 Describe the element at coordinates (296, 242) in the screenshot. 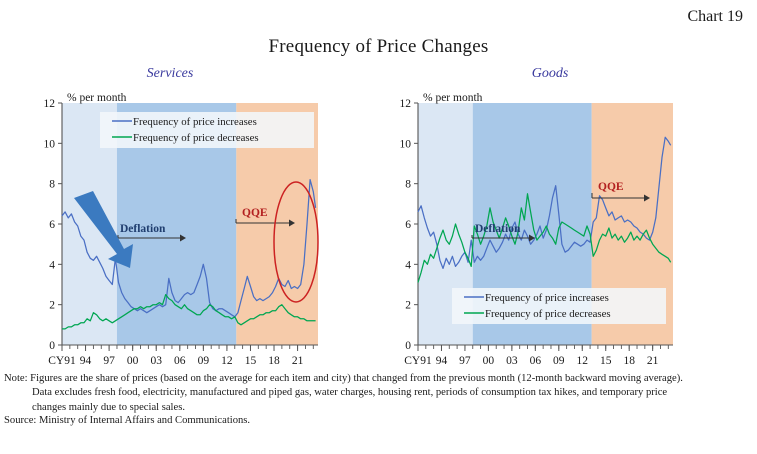

I see `highlight-ellipse` at that location.